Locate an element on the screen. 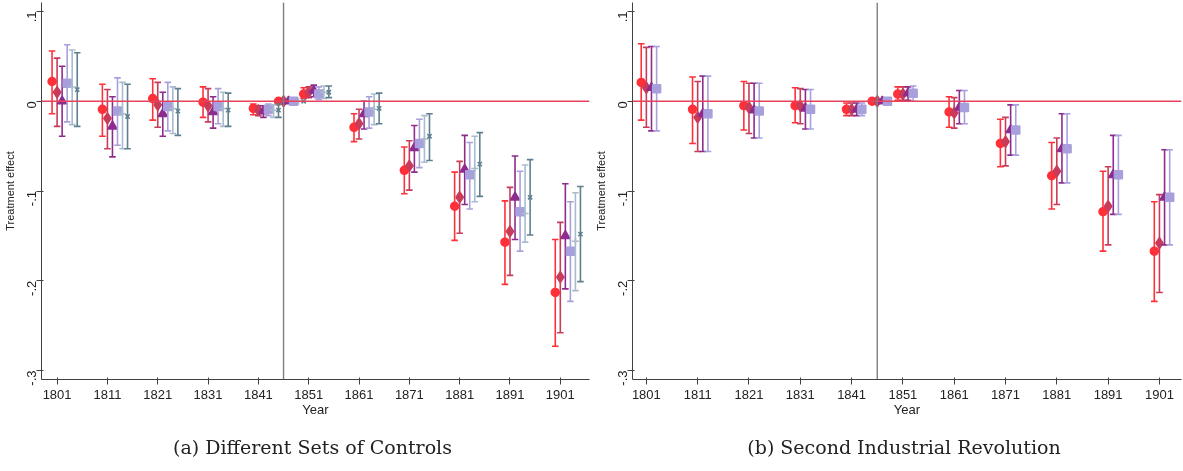  text: (a) Different Sets of Controls is located at coordinates (312, 446).